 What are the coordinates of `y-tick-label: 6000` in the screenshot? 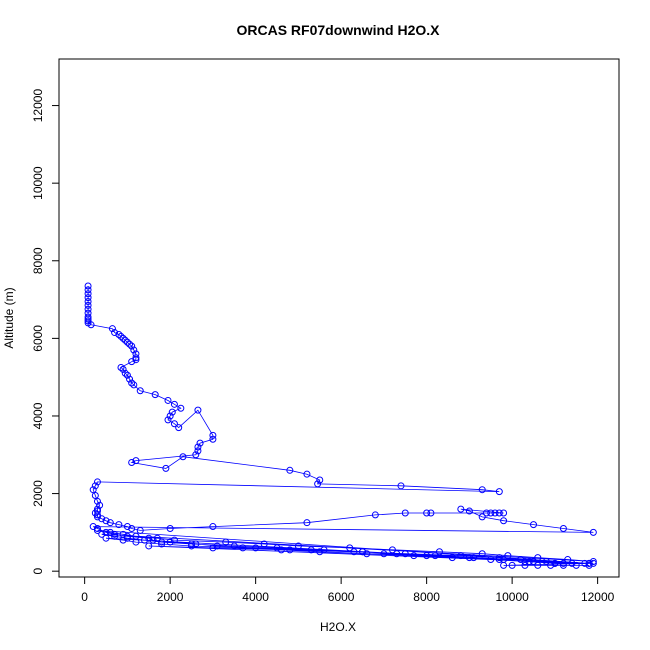 It's located at (38, 338).